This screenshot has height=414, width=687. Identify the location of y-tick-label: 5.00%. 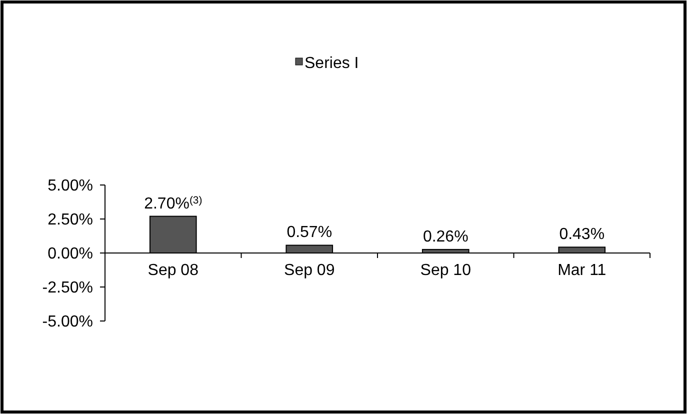
(70, 186).